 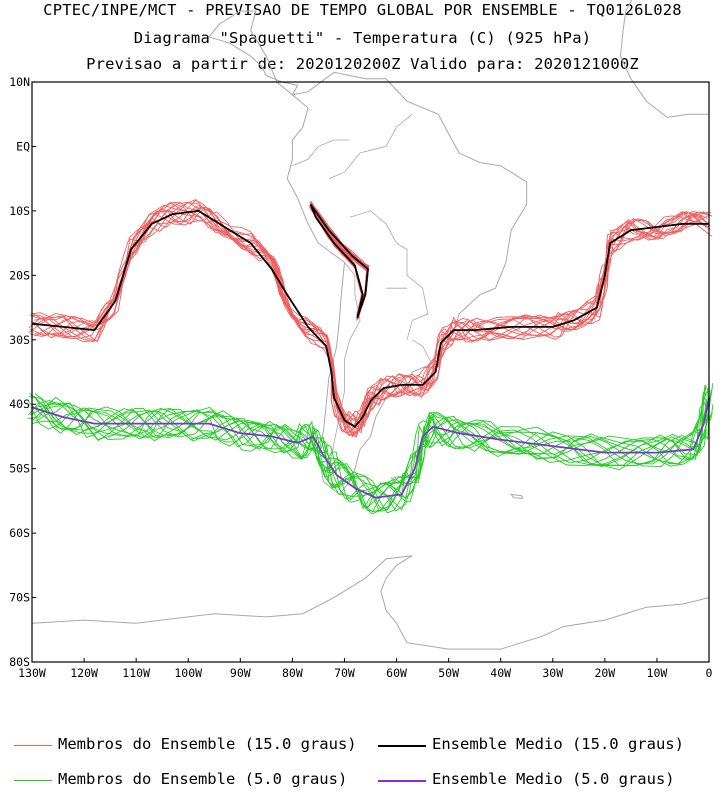 I want to click on x-tick-label: 120W, so click(x=84, y=673).